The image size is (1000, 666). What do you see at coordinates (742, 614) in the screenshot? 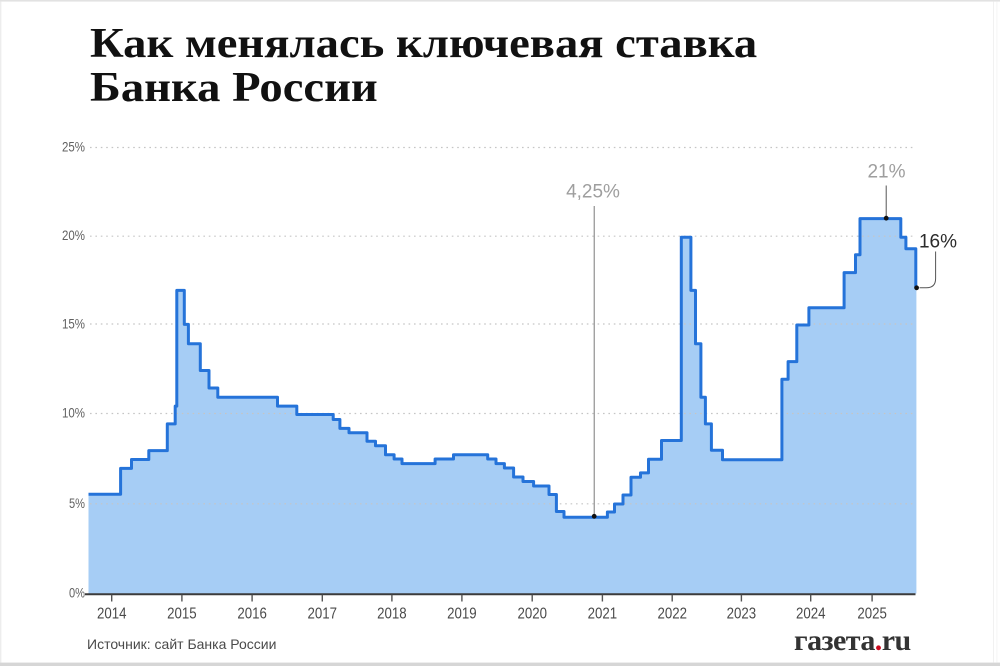
I see `svg-text: 2023` at bounding box center [742, 614].